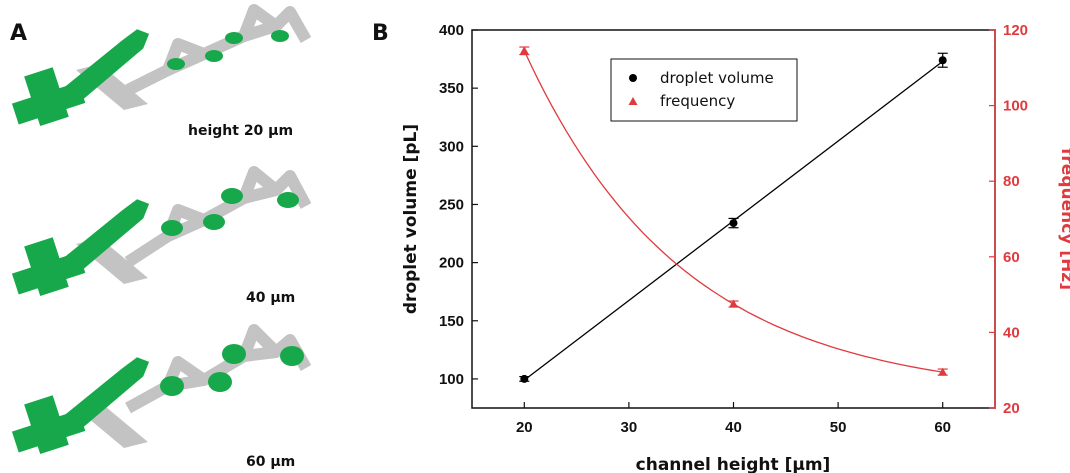 This screenshot has width=1070, height=473. I want to click on caption-40um: 40 µm, so click(270, 298).